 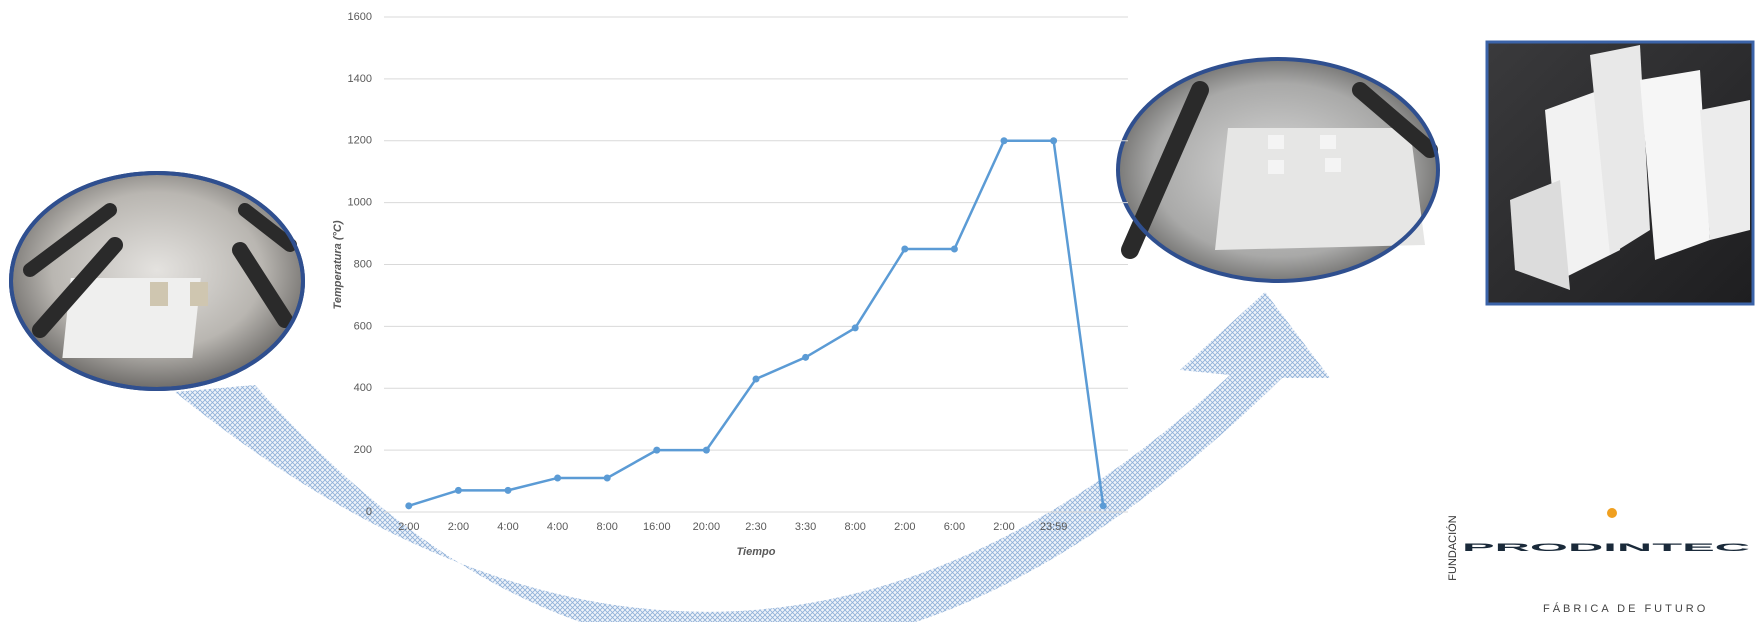 I want to click on x-tick-label: 20:00, so click(x=707, y=527).